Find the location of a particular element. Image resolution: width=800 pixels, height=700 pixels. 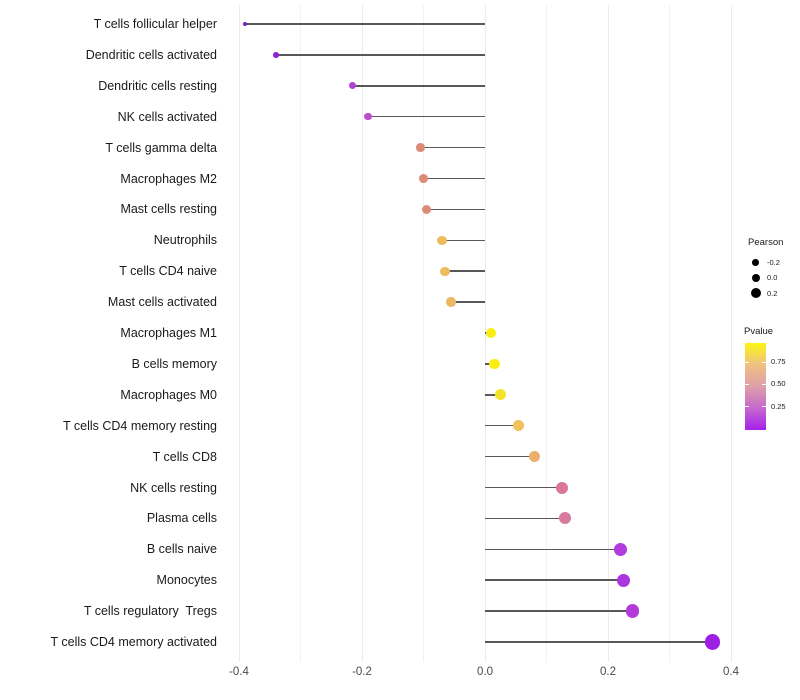

color-legend-title: Pvalue is located at coordinates (759, 331).